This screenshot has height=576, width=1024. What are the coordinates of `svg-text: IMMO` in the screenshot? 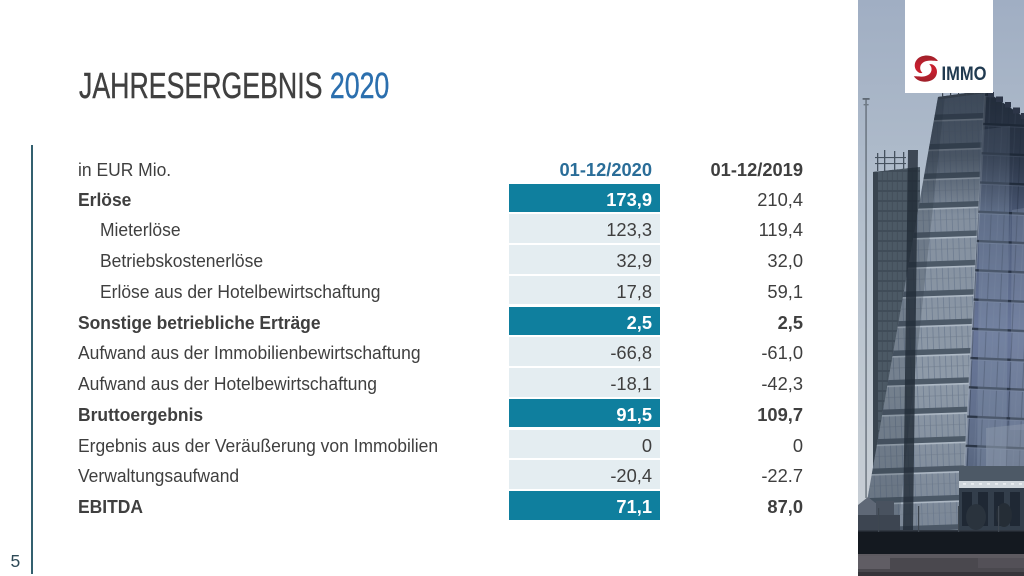 It's located at (964, 74).